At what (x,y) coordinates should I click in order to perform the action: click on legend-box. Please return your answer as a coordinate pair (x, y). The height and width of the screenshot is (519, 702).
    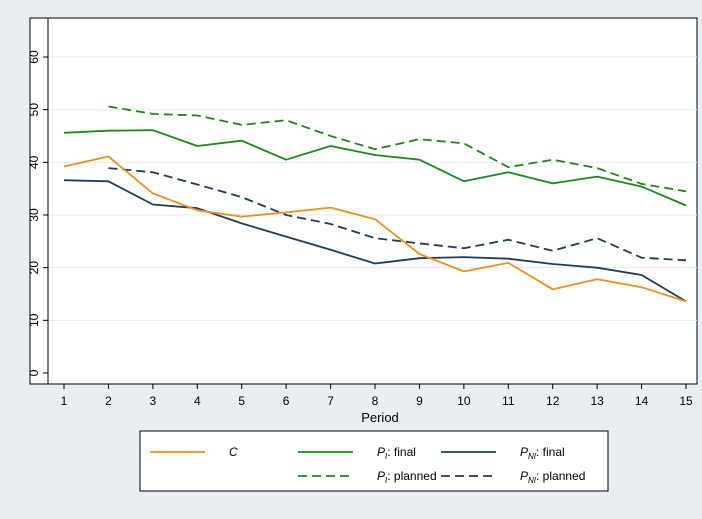
    Looking at the image, I should click on (374, 461).